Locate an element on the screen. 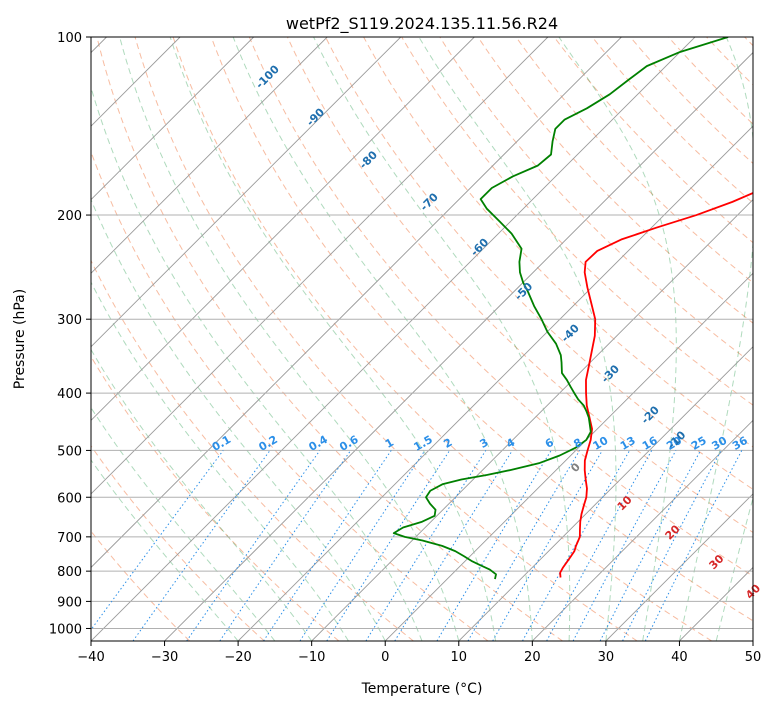 The height and width of the screenshot is (708, 775). y-tick-label: 700 is located at coordinates (69, 538).